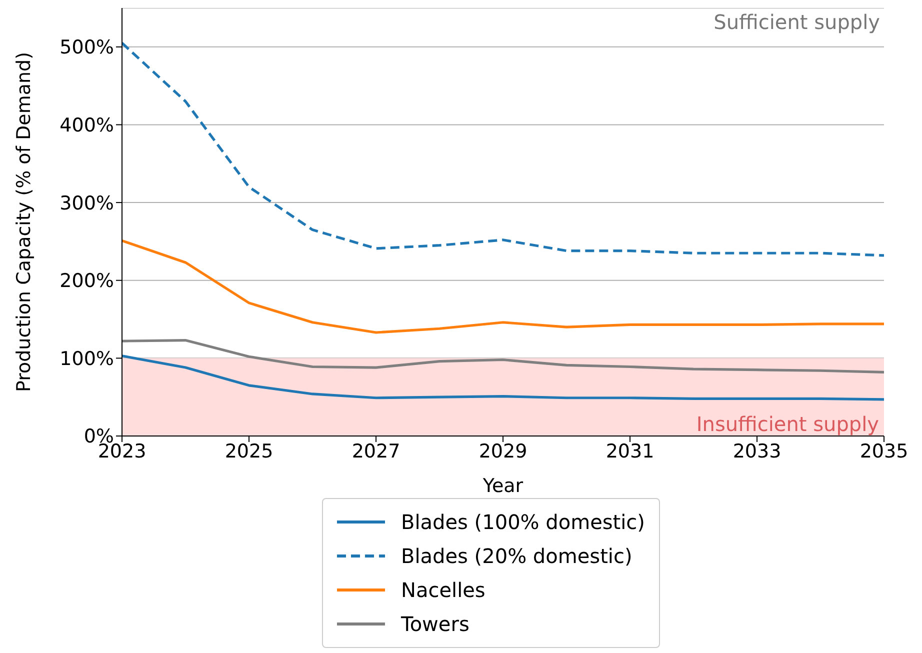  I want to click on x-tick-label: 2029, so click(503, 451).